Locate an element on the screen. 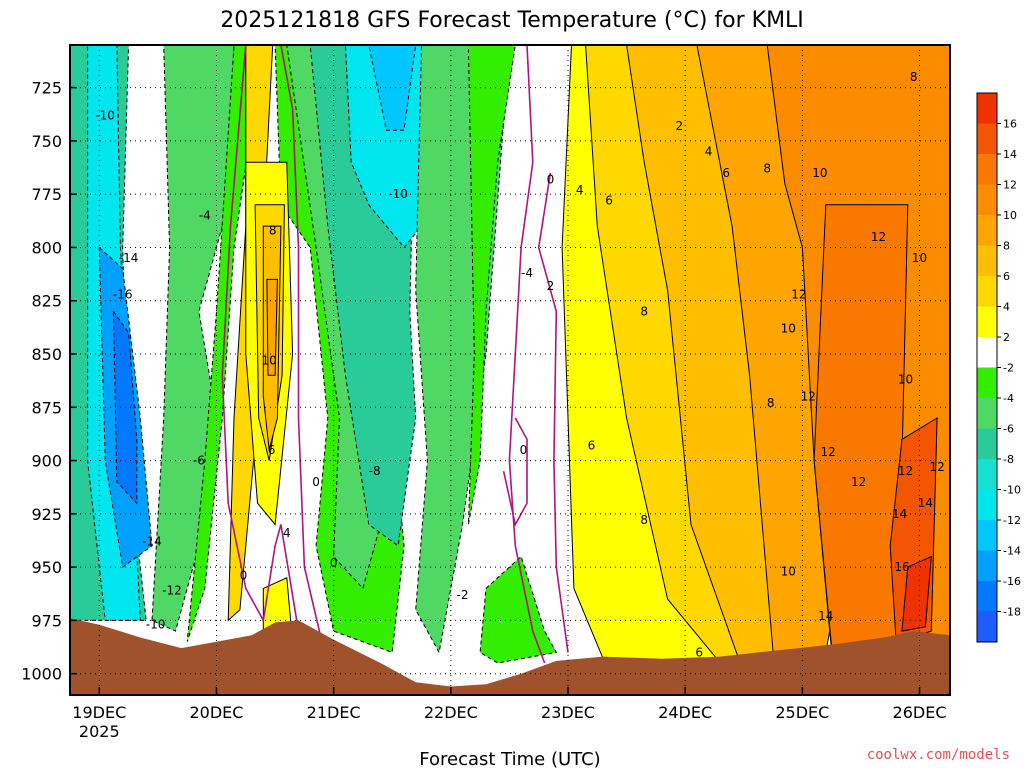 The height and width of the screenshot is (768, 1024). contour-label-8: 0 is located at coordinates (244, 576).